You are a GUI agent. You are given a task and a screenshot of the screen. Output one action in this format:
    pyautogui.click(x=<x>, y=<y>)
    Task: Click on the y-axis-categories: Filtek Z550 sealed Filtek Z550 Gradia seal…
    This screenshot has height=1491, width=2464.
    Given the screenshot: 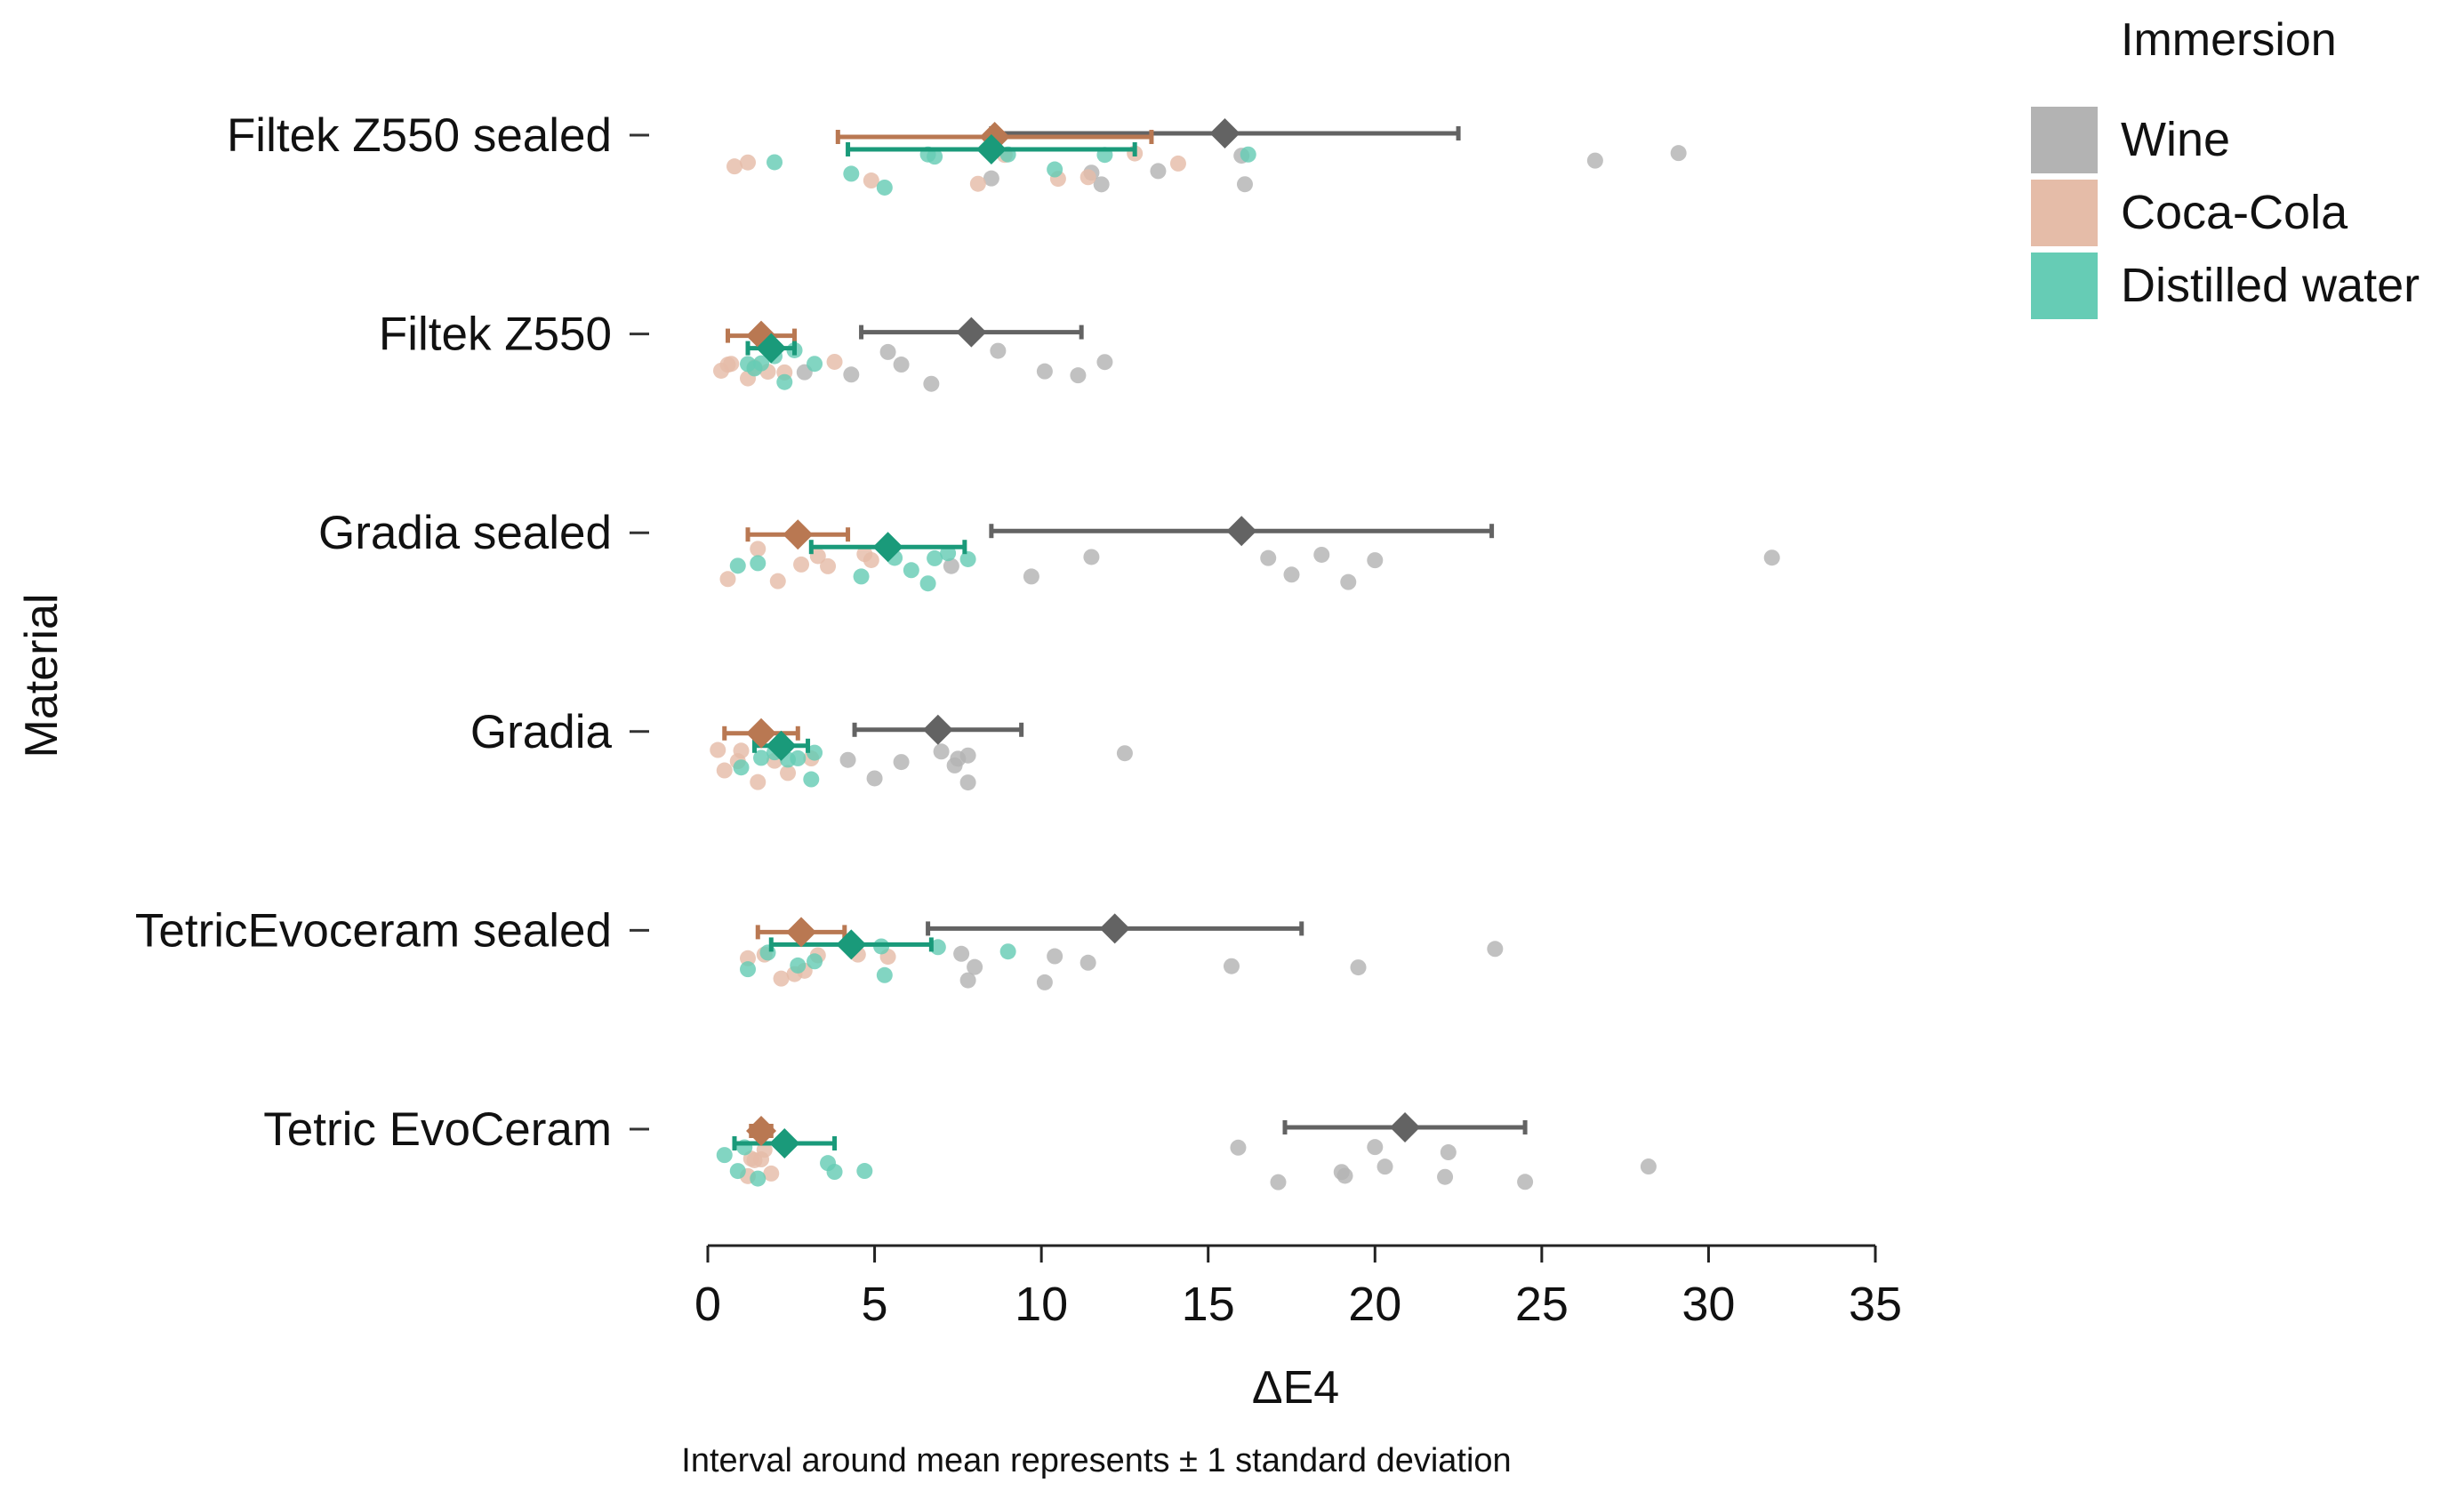 What is the action you would take?
    pyautogui.click(x=392, y=632)
    